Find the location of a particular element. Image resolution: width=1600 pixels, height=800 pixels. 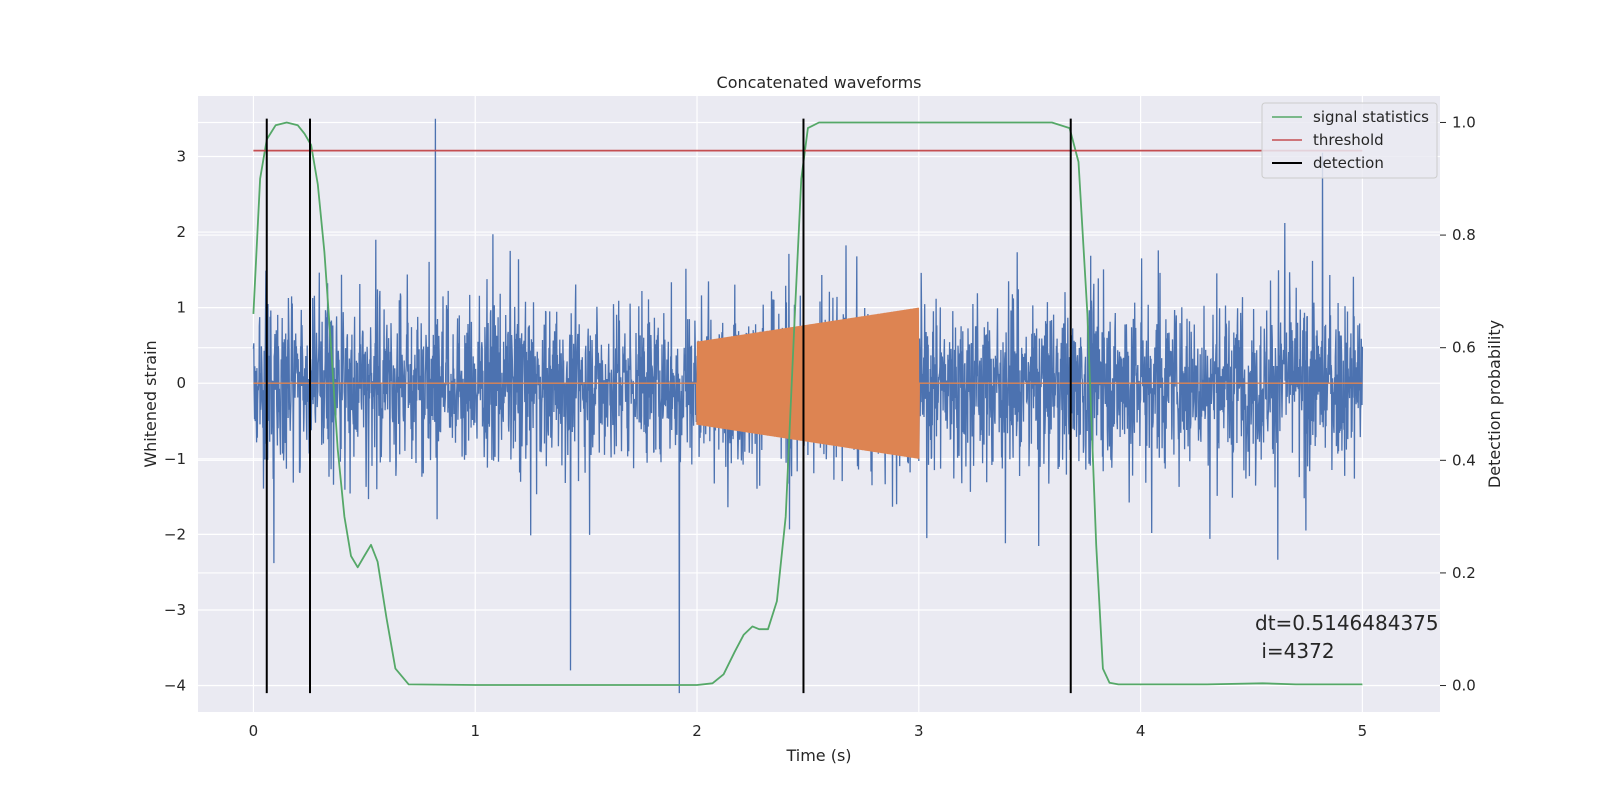

x-tick-label-5: 5 is located at coordinates (1363, 731).